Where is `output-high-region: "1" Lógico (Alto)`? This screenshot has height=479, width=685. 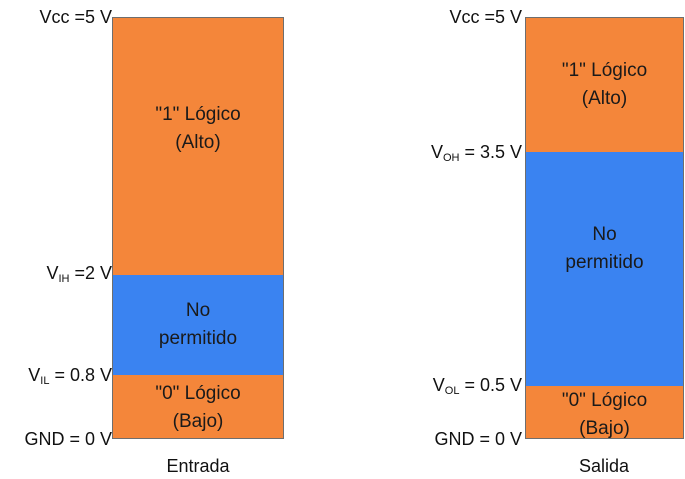 output-high-region: "1" Lógico (Alto) is located at coordinates (604, 85).